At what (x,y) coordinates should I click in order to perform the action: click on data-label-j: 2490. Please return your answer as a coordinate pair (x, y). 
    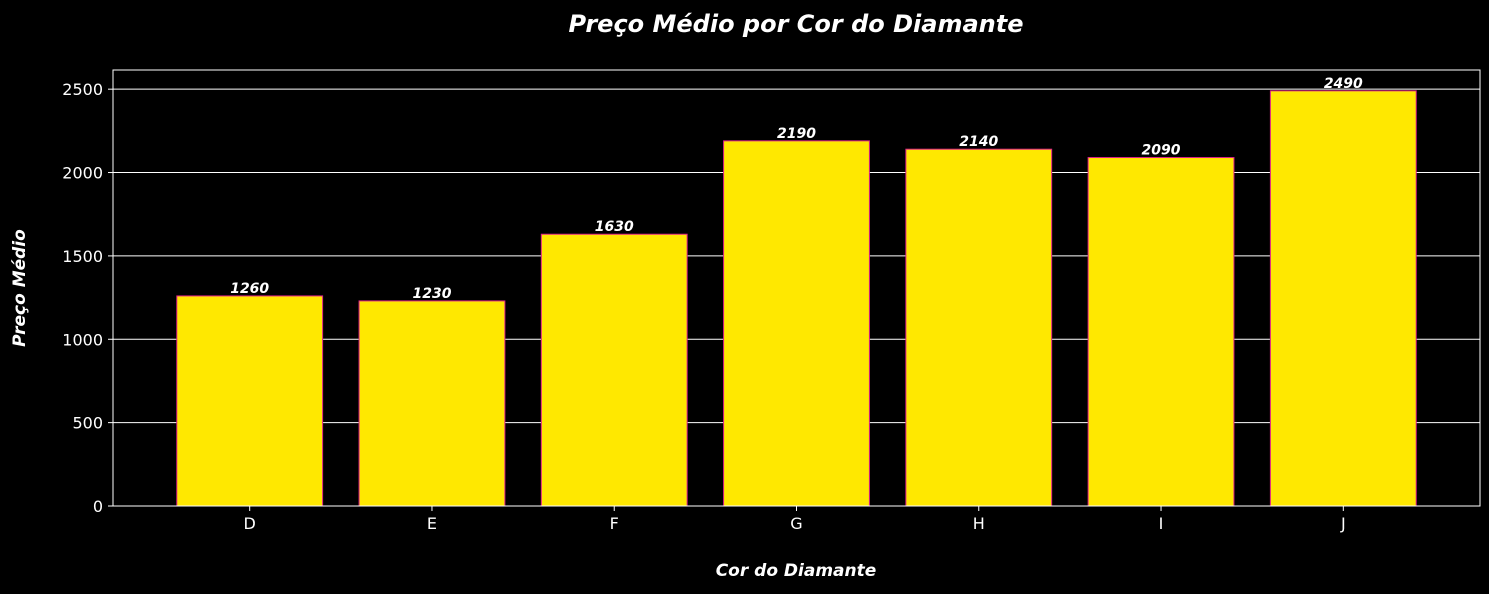
    Looking at the image, I should click on (1343, 84).